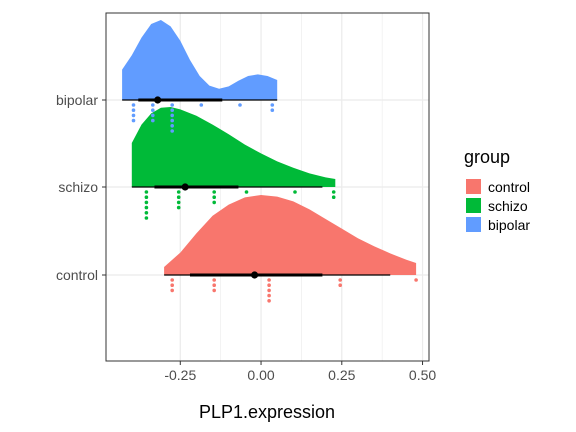 This screenshot has height=432, width=576. What do you see at coordinates (200, 60) in the screenshot?
I see `density-cloud-bipolar` at bounding box center [200, 60].